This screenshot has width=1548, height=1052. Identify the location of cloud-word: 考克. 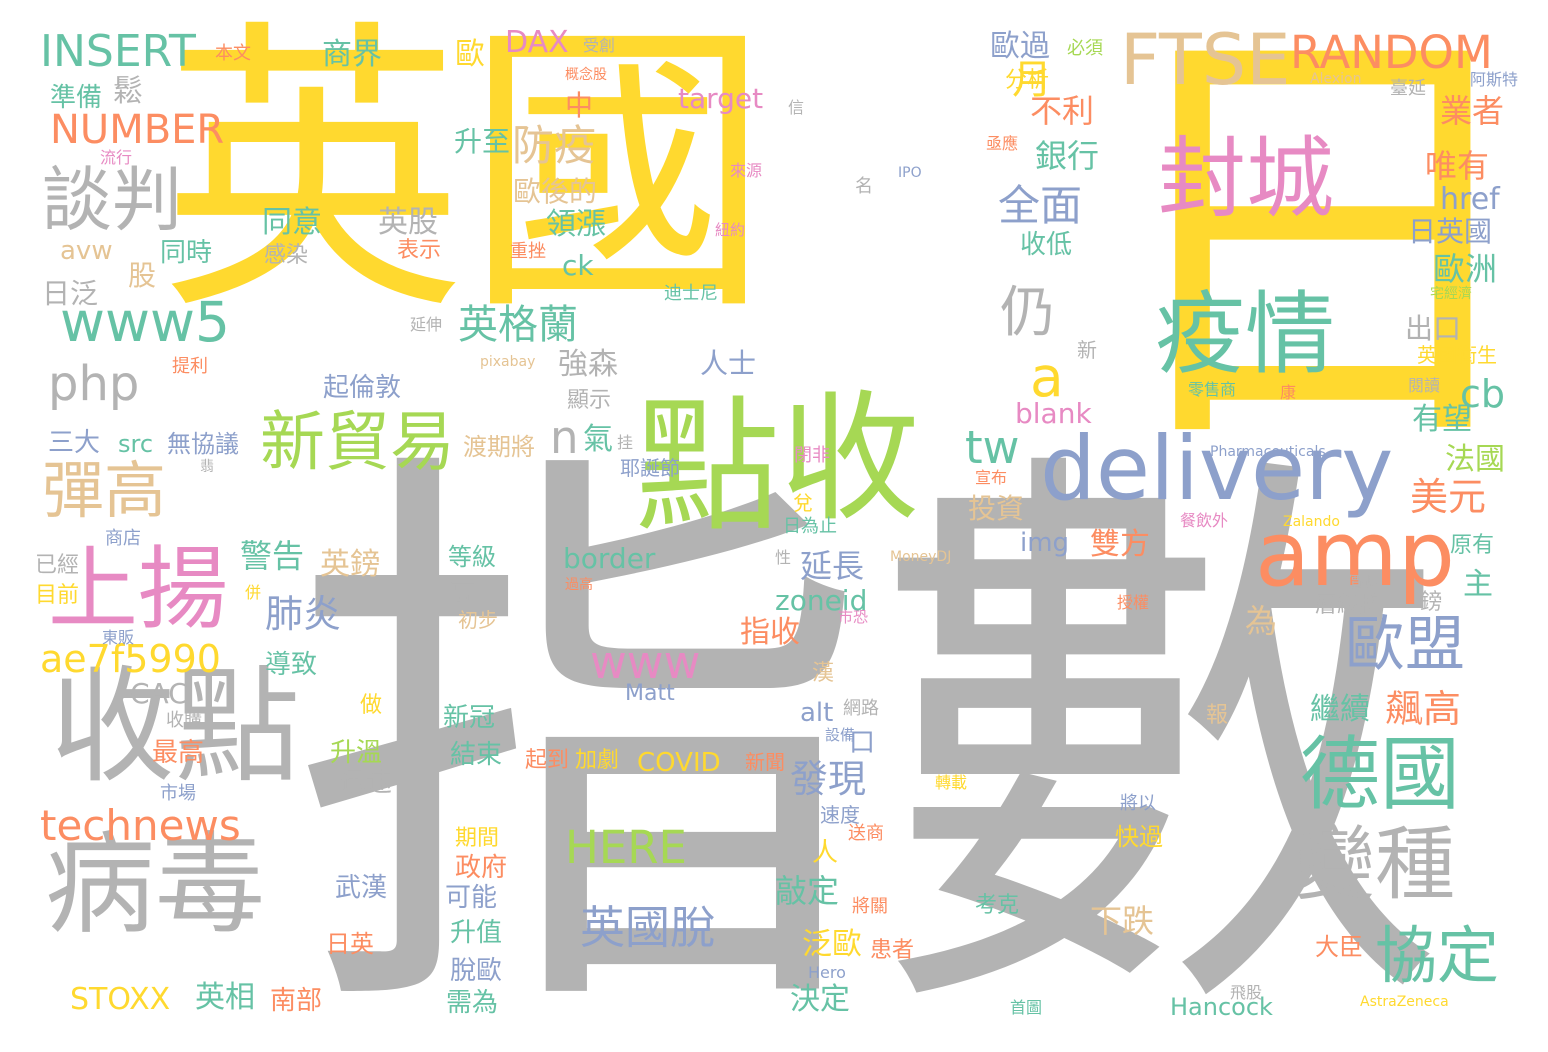
(997, 905).